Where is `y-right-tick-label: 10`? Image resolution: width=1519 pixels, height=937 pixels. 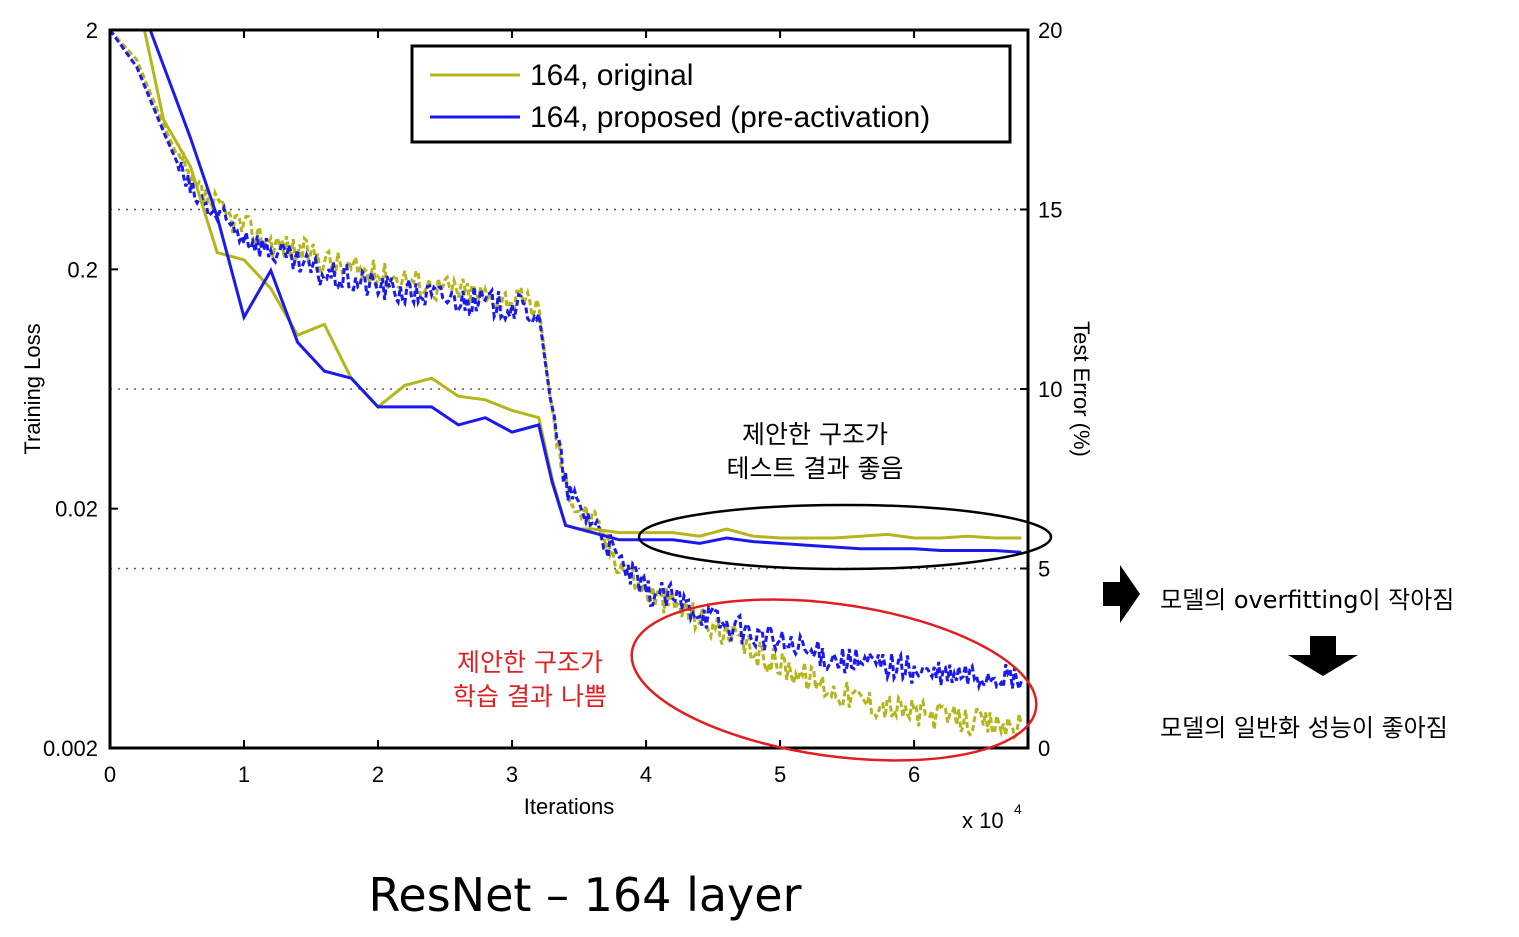 y-right-tick-label: 10 is located at coordinates (1050, 389).